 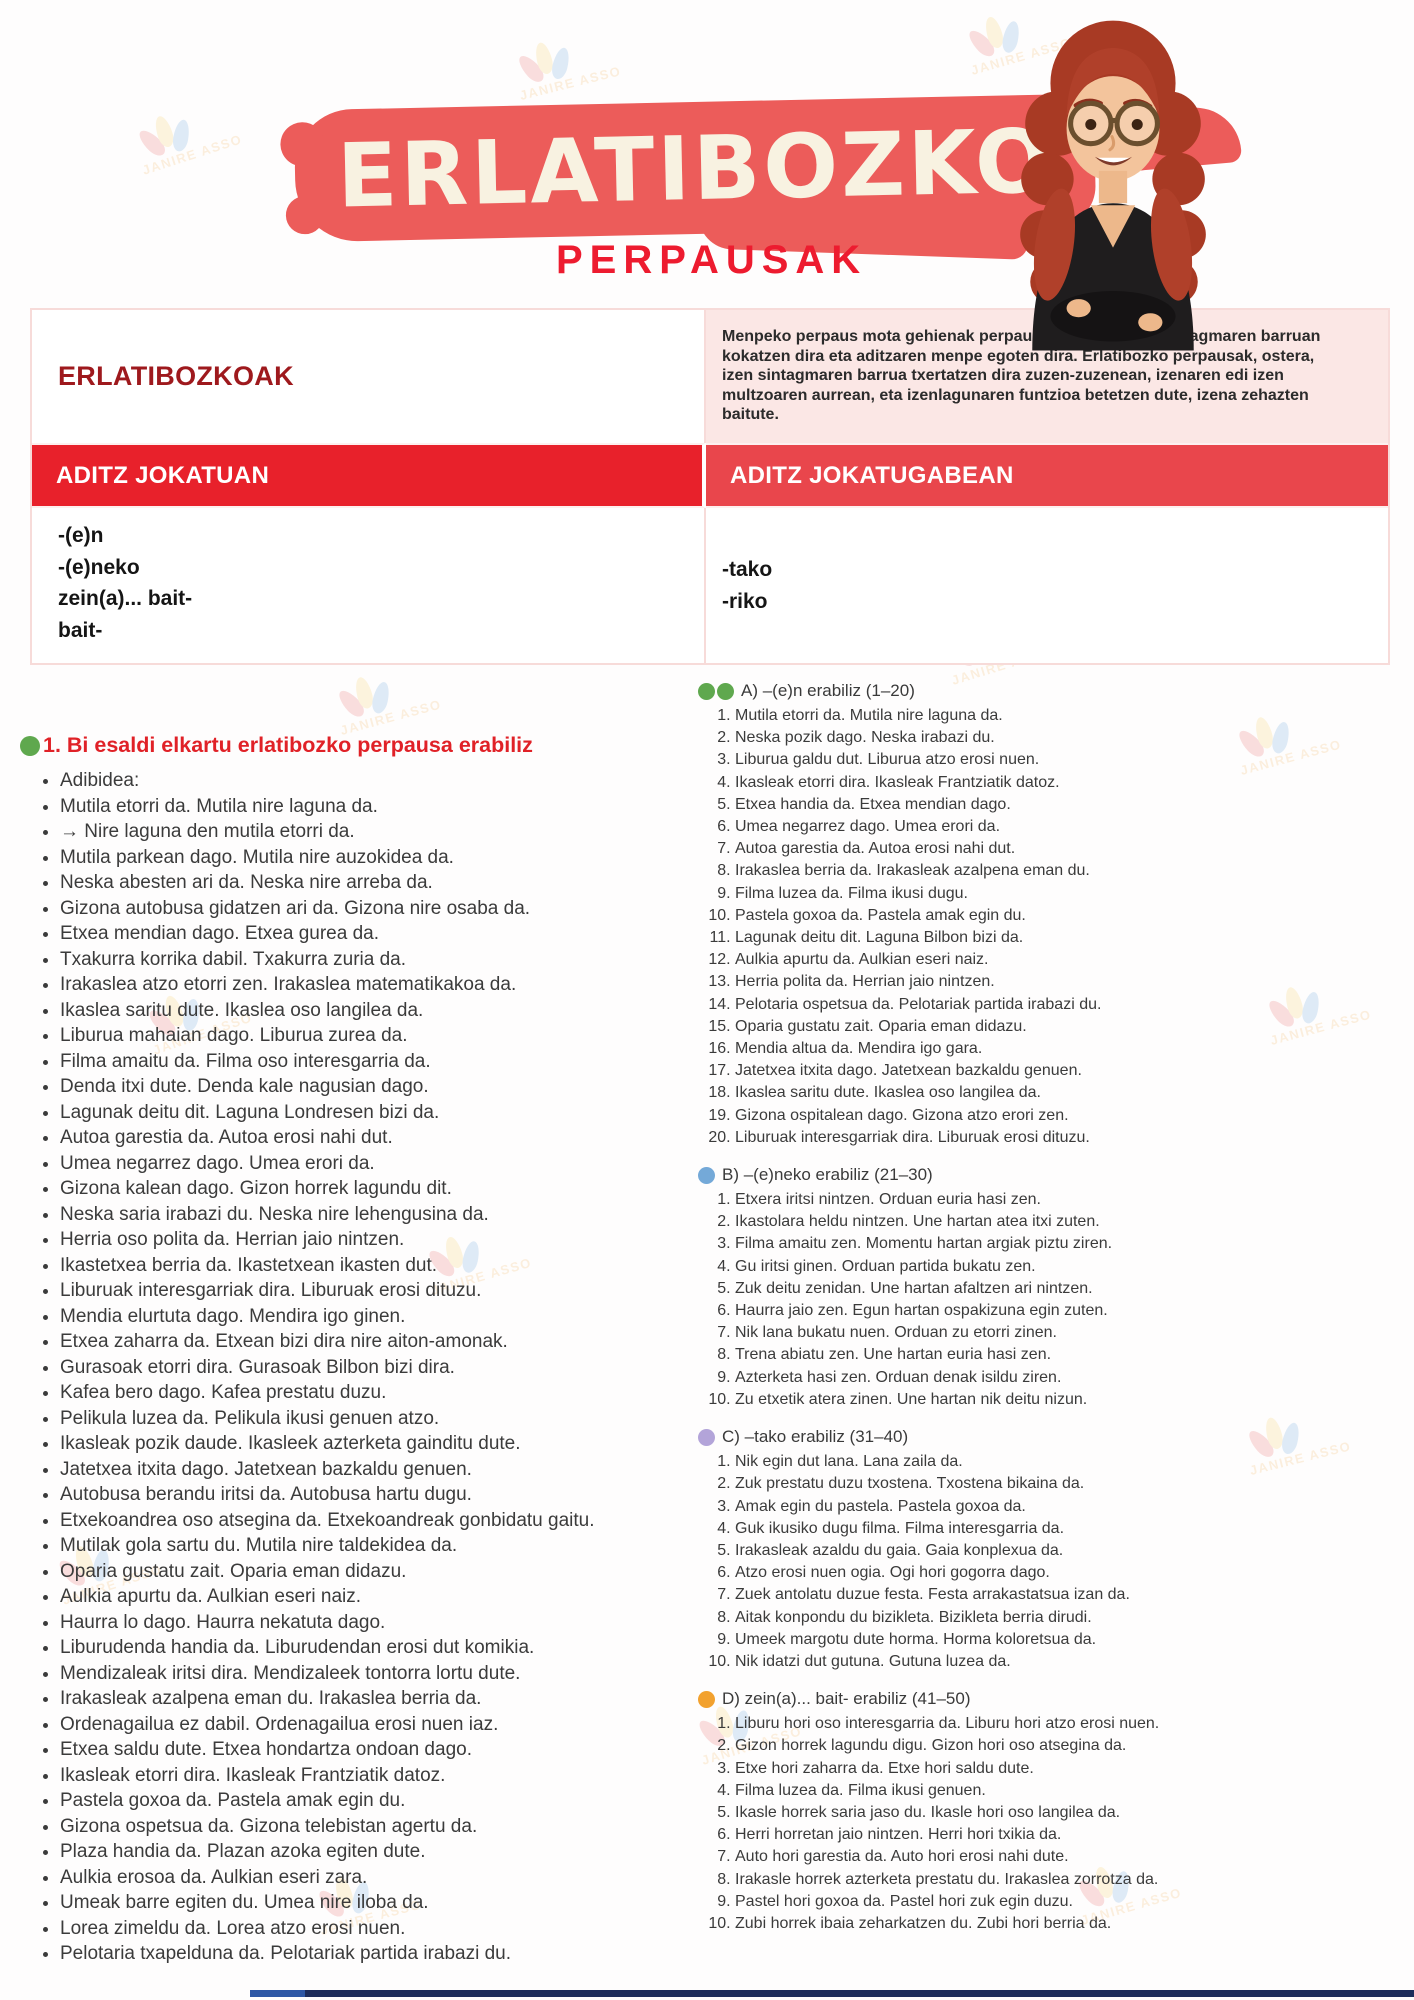 I want to click on suffix-line: -(e)n, so click(x=81, y=535).